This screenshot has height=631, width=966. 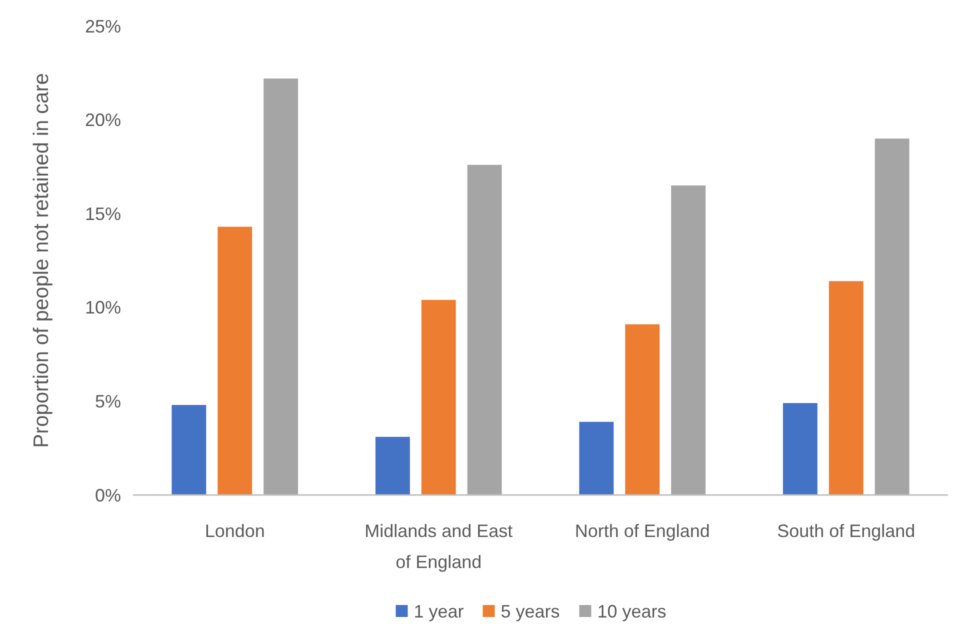 What do you see at coordinates (102, 120) in the screenshot?
I see `y-tick-label: 20%` at bounding box center [102, 120].